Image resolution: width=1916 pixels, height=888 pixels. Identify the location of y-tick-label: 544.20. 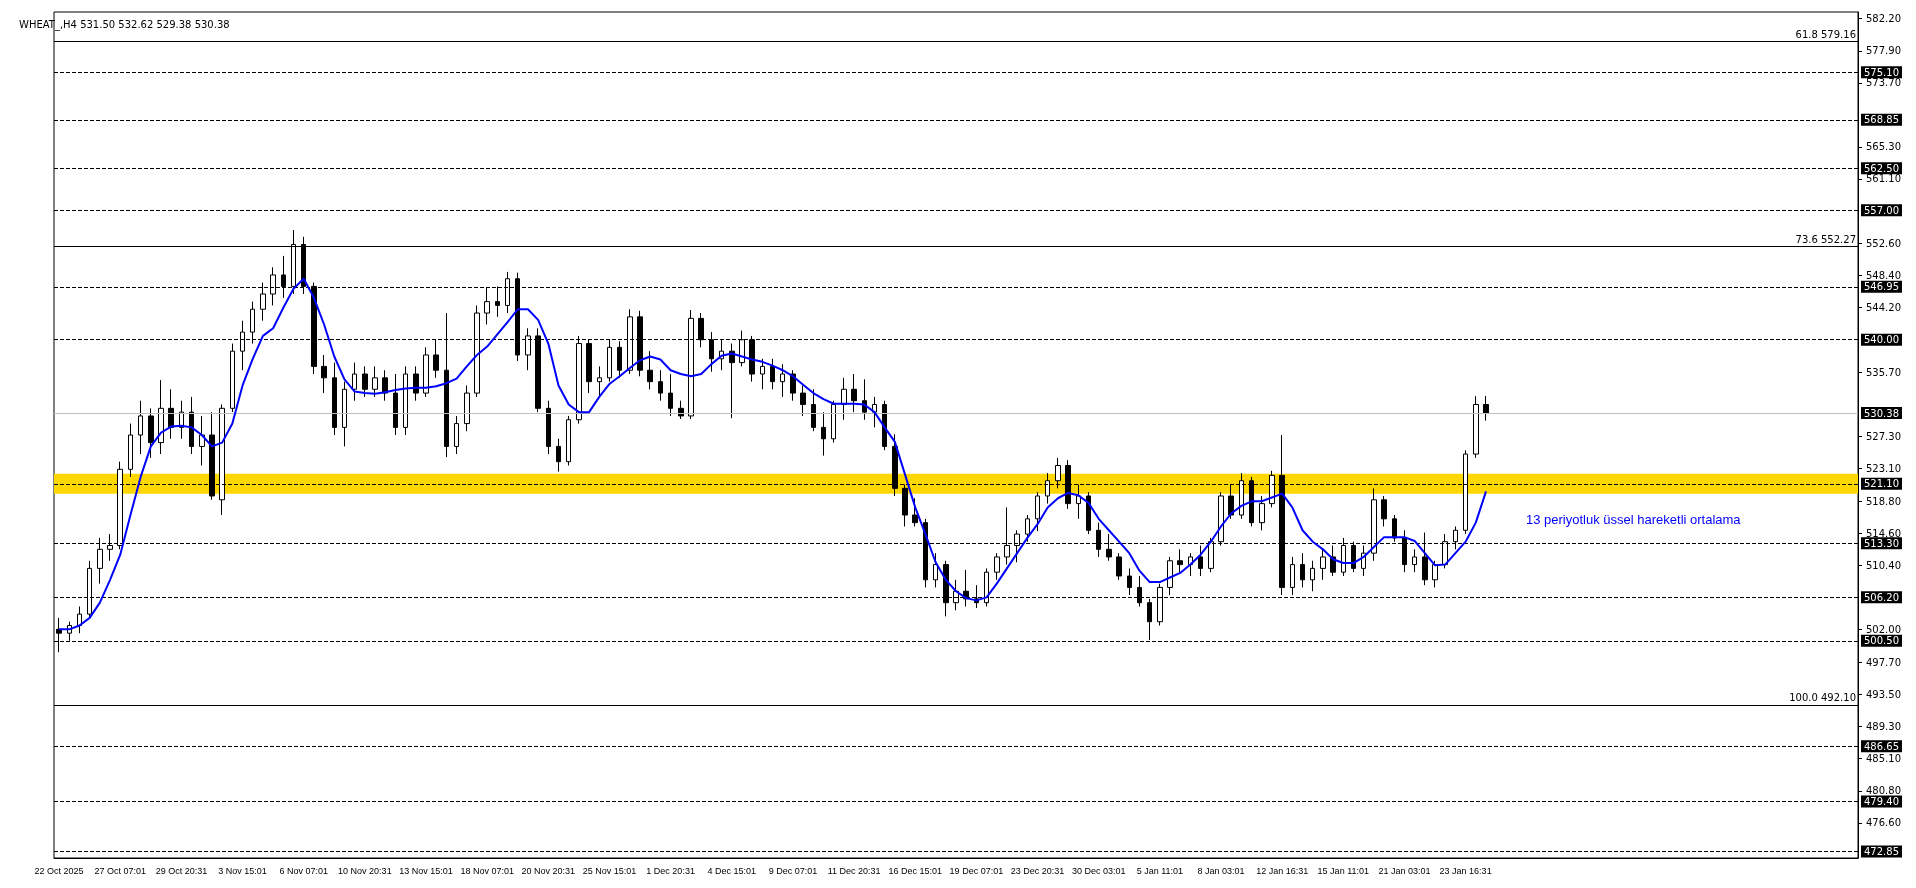
(1883, 308).